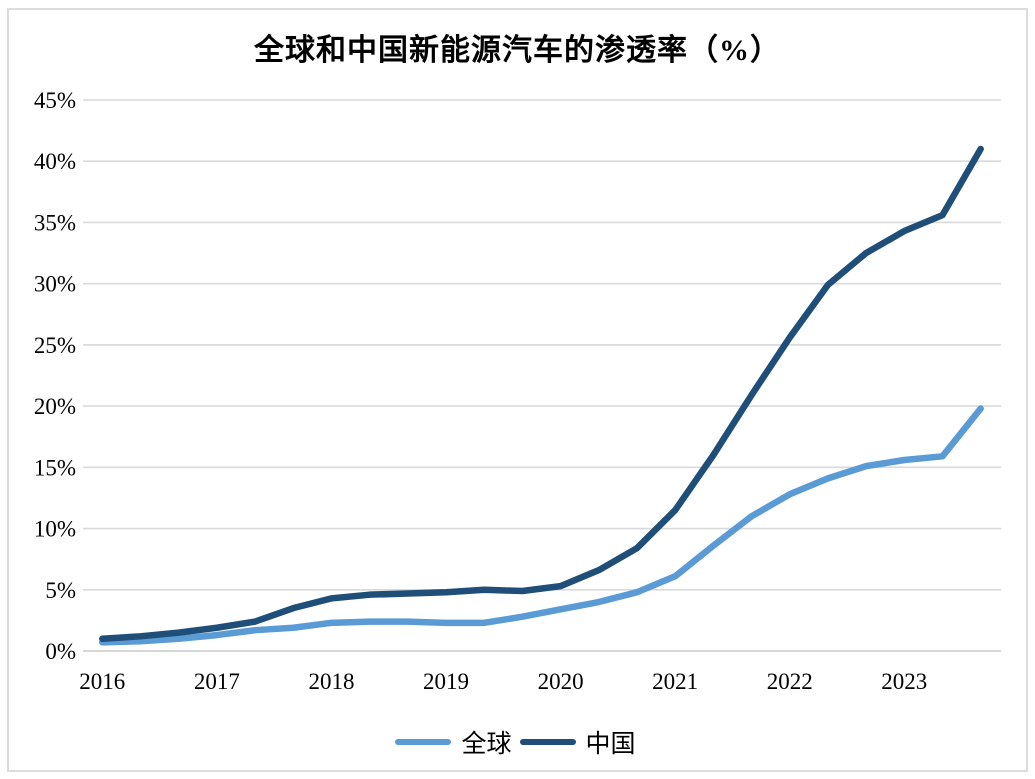 The width and height of the screenshot is (1035, 779). What do you see at coordinates (60, 590) in the screenshot?
I see `y-axis-tick-label: 5%` at bounding box center [60, 590].